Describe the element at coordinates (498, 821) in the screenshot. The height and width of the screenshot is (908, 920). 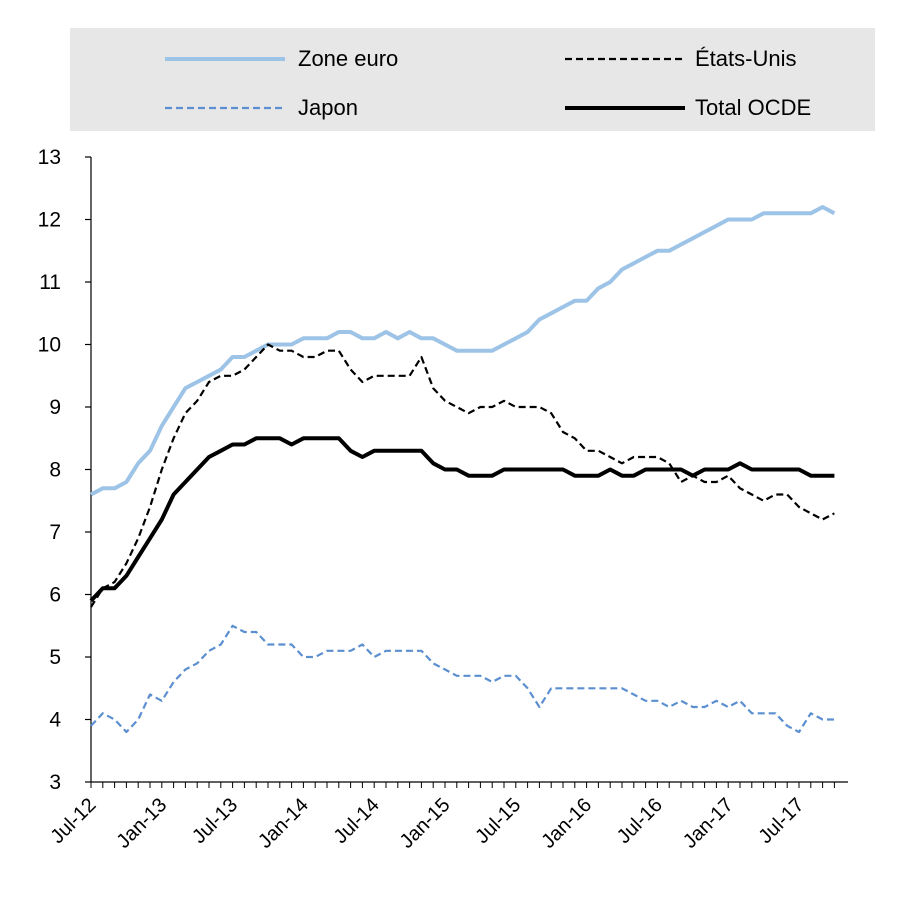
I see `x-tick-label: Jul-15` at that location.